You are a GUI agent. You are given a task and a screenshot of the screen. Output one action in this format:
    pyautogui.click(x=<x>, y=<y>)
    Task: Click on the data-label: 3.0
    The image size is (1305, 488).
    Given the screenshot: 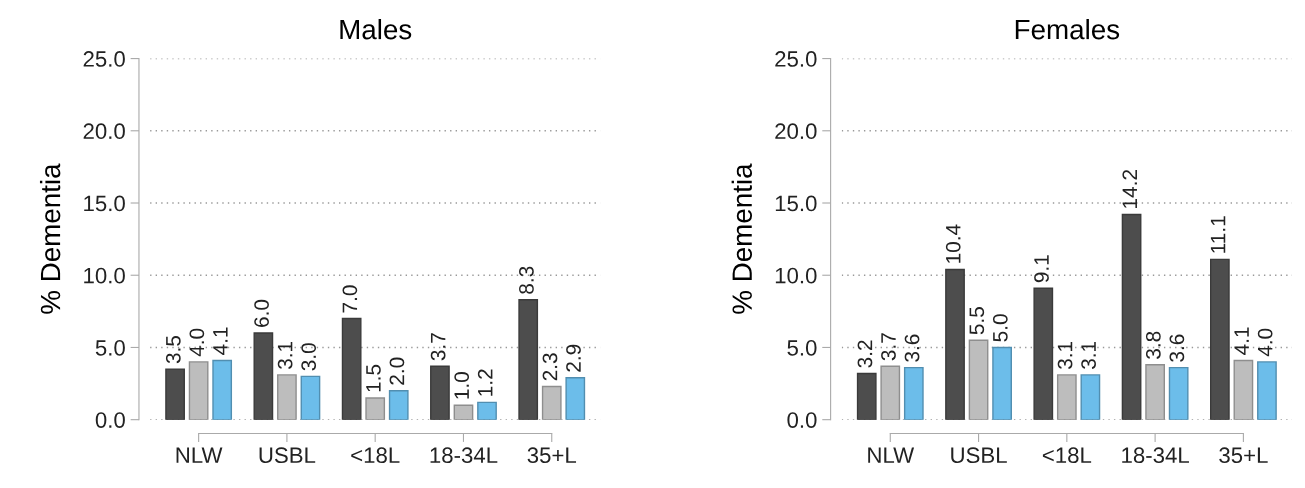 What is the action you would take?
    pyautogui.click(x=309, y=357)
    